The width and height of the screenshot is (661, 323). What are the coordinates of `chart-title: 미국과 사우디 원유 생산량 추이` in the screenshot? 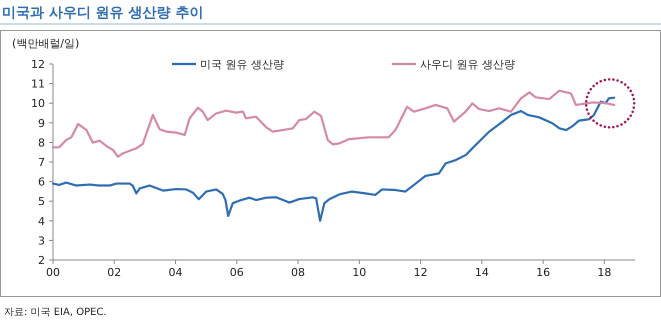 It's located at (103, 13).